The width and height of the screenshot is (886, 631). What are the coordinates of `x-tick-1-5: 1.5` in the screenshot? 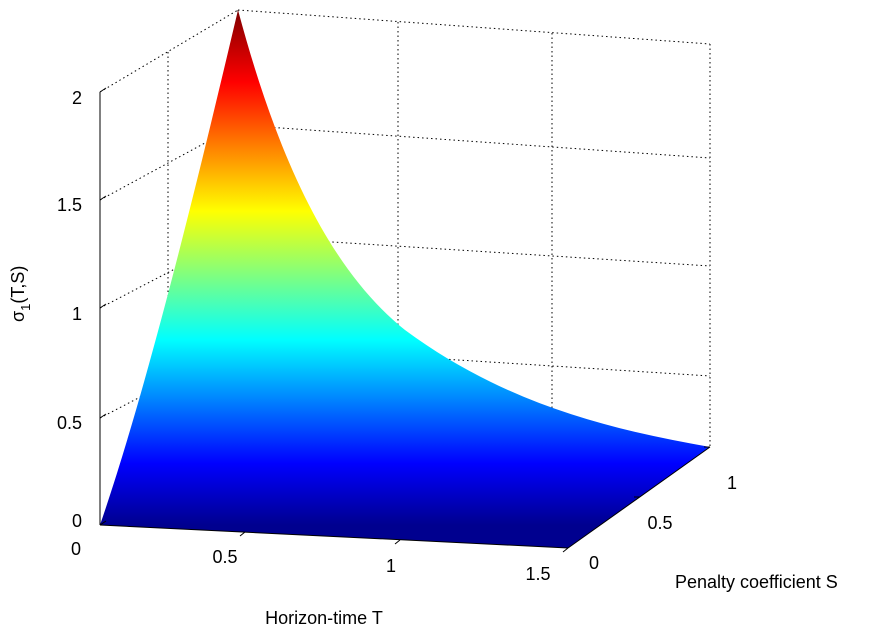 It's located at (537, 574).